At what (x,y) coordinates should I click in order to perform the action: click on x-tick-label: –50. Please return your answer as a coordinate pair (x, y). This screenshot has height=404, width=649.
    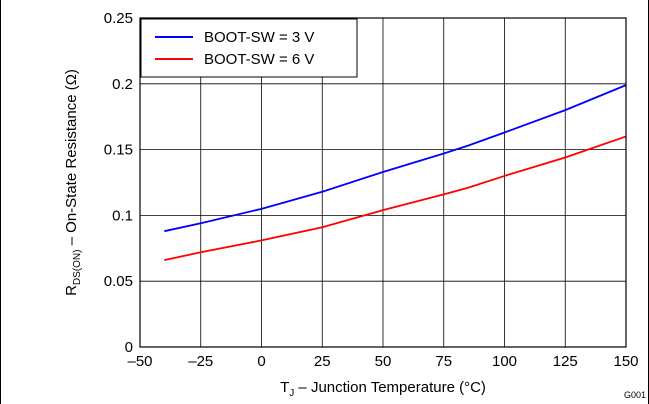
    Looking at the image, I should click on (139, 361).